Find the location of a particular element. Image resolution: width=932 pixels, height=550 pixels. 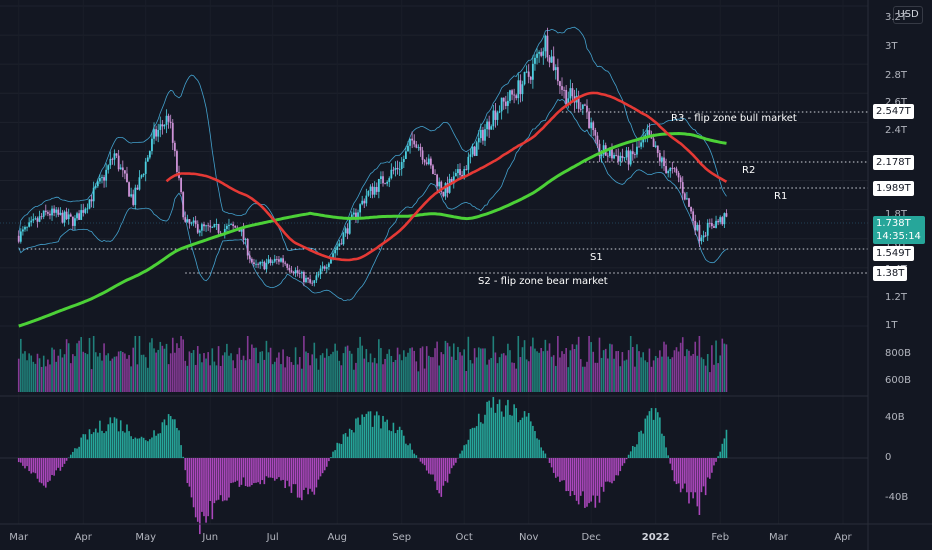

price-tick-label: 3T is located at coordinates (891, 46).